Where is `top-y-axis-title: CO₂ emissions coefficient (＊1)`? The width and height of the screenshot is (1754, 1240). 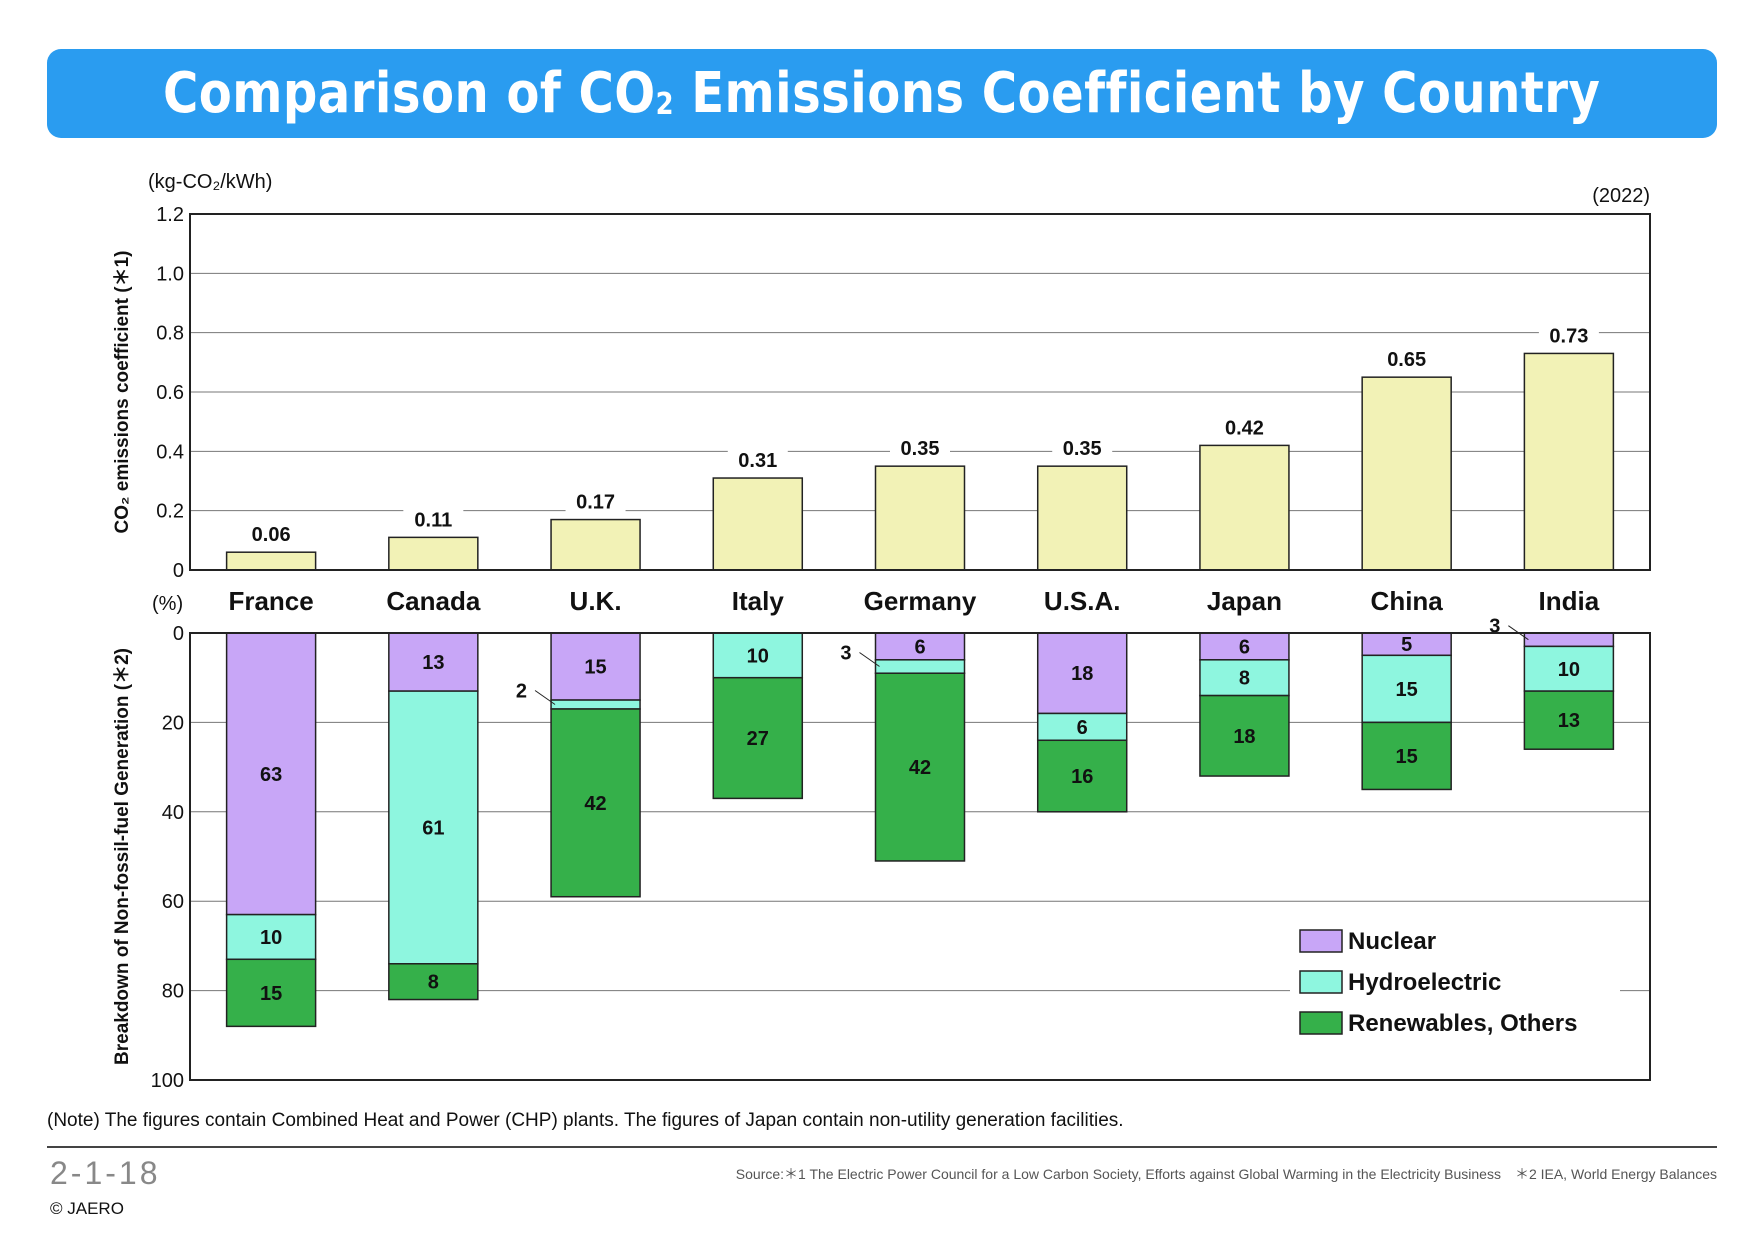 top-y-axis-title: CO₂ emissions coefficient (＊1) is located at coordinates (122, 392).